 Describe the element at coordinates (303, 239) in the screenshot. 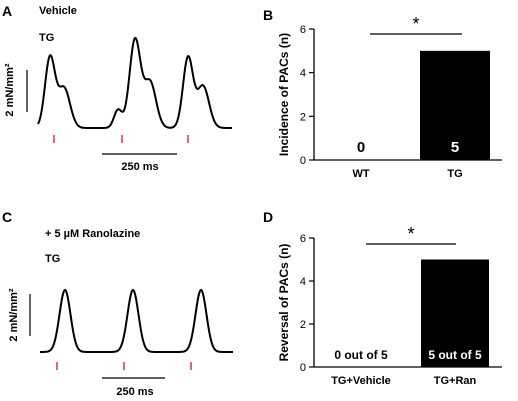

I see `y-tick-label-d-6: 6` at that location.